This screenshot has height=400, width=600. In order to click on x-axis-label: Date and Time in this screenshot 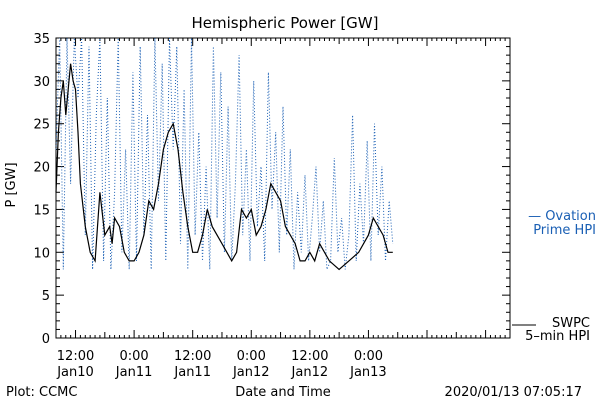, I will do `click(283, 392)`.